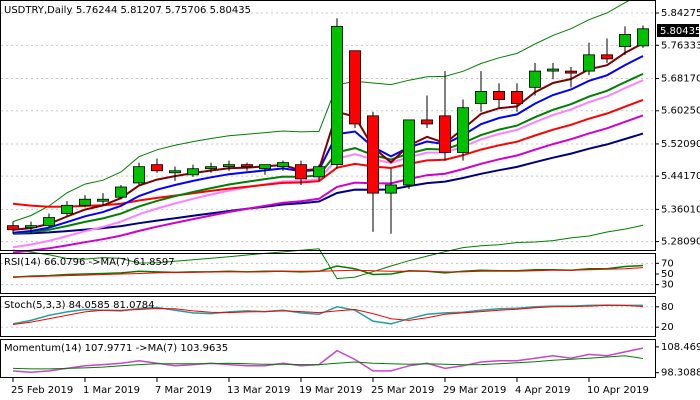 This screenshot has width=700, height=400. What do you see at coordinates (680, 144) in the screenshot?
I see `main-ytick-label: 5.52090` at bounding box center [680, 144].